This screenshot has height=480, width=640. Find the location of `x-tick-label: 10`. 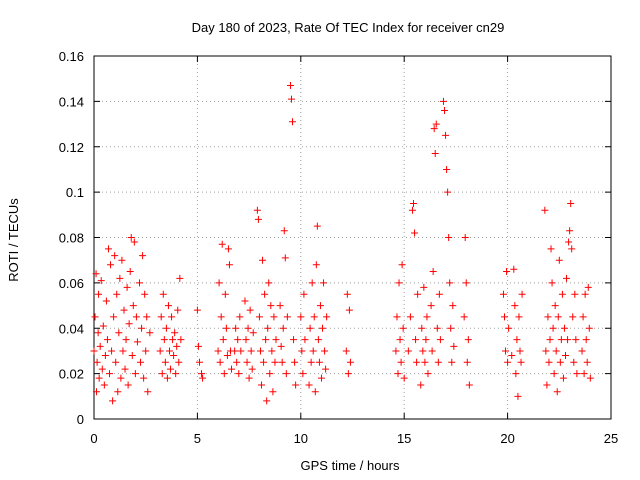

x-tick-label: 10 is located at coordinates (301, 438).